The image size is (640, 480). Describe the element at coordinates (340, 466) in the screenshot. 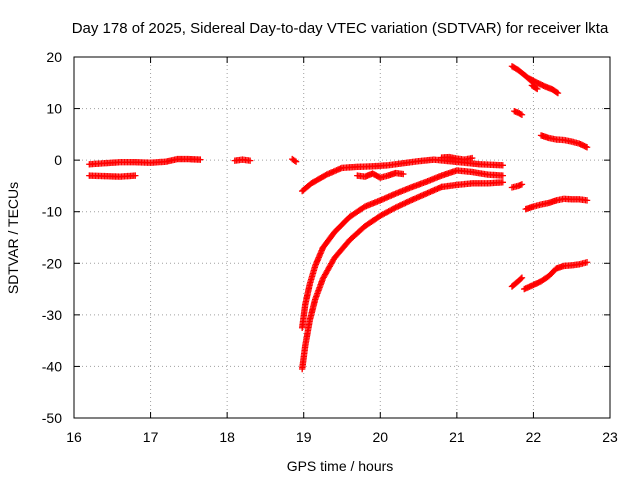

I see `x-axis-label: GPS time / hours` at that location.